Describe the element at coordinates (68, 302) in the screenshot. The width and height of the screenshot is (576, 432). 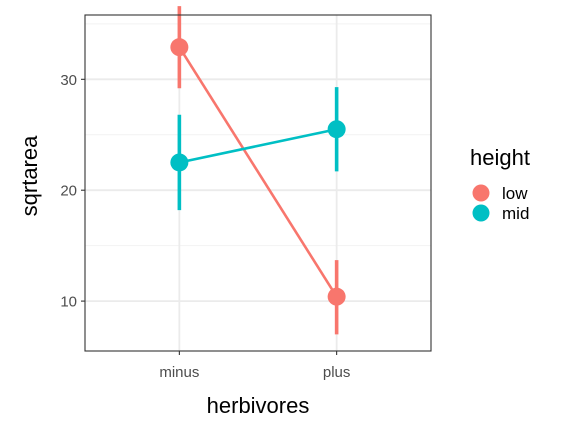
I see `y-tick-label: 10` at that location.